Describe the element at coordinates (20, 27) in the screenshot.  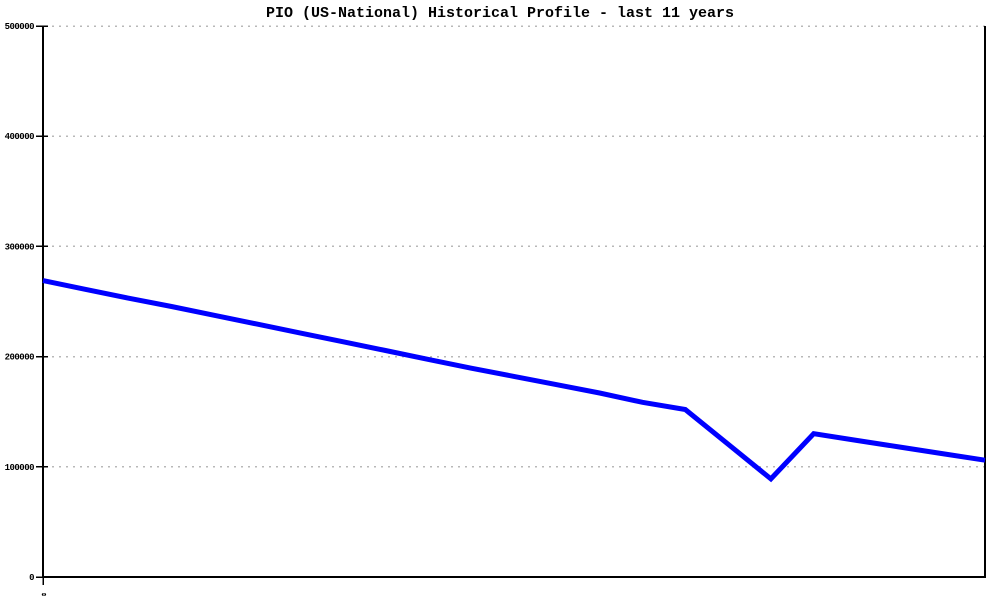
I see `y-tick-label: 500000` at that location.